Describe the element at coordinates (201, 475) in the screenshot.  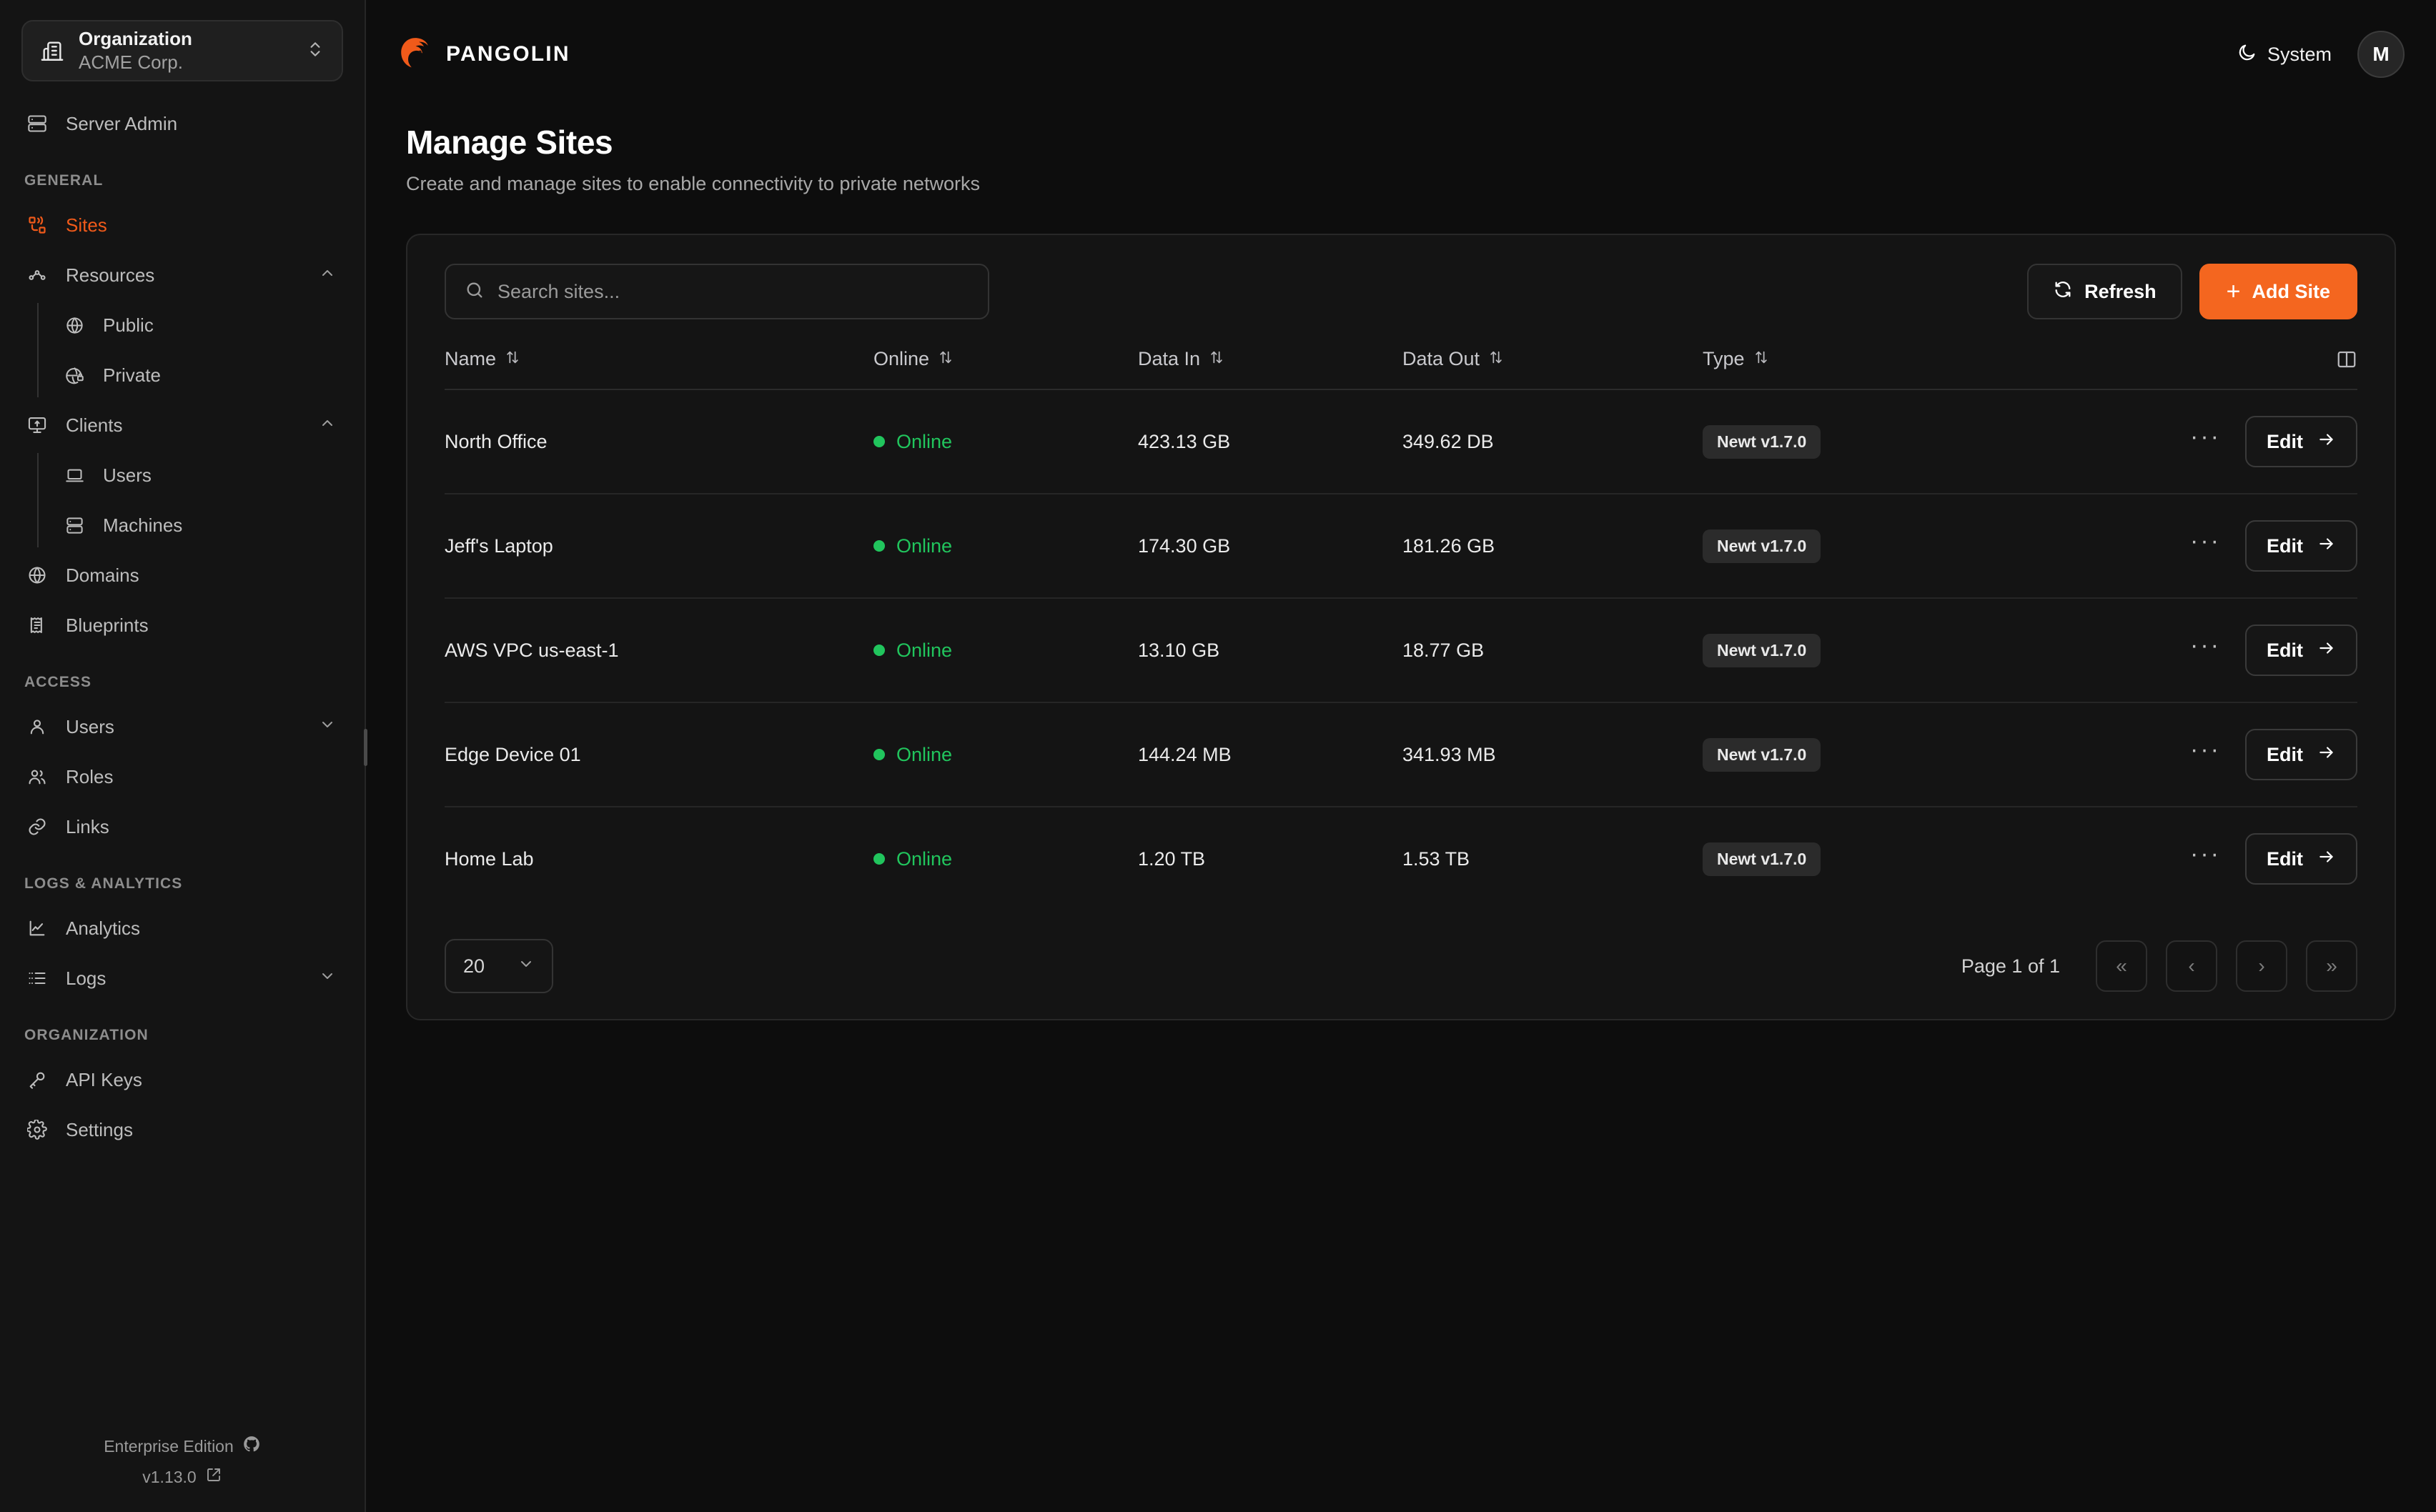
I see `sidebar-item-client-users: Users` at that location.